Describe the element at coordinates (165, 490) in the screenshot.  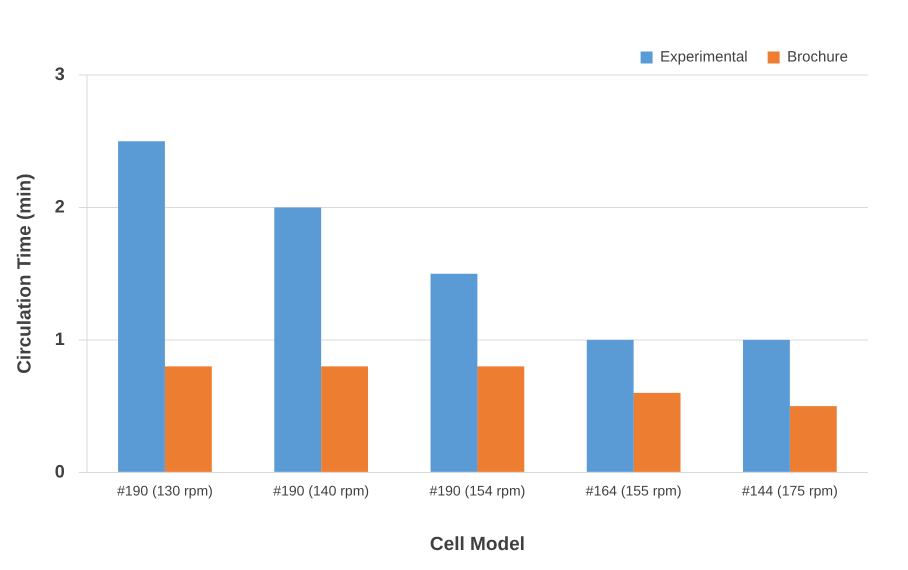
I see `x-tick-label: #190 (130 rpm)` at that location.